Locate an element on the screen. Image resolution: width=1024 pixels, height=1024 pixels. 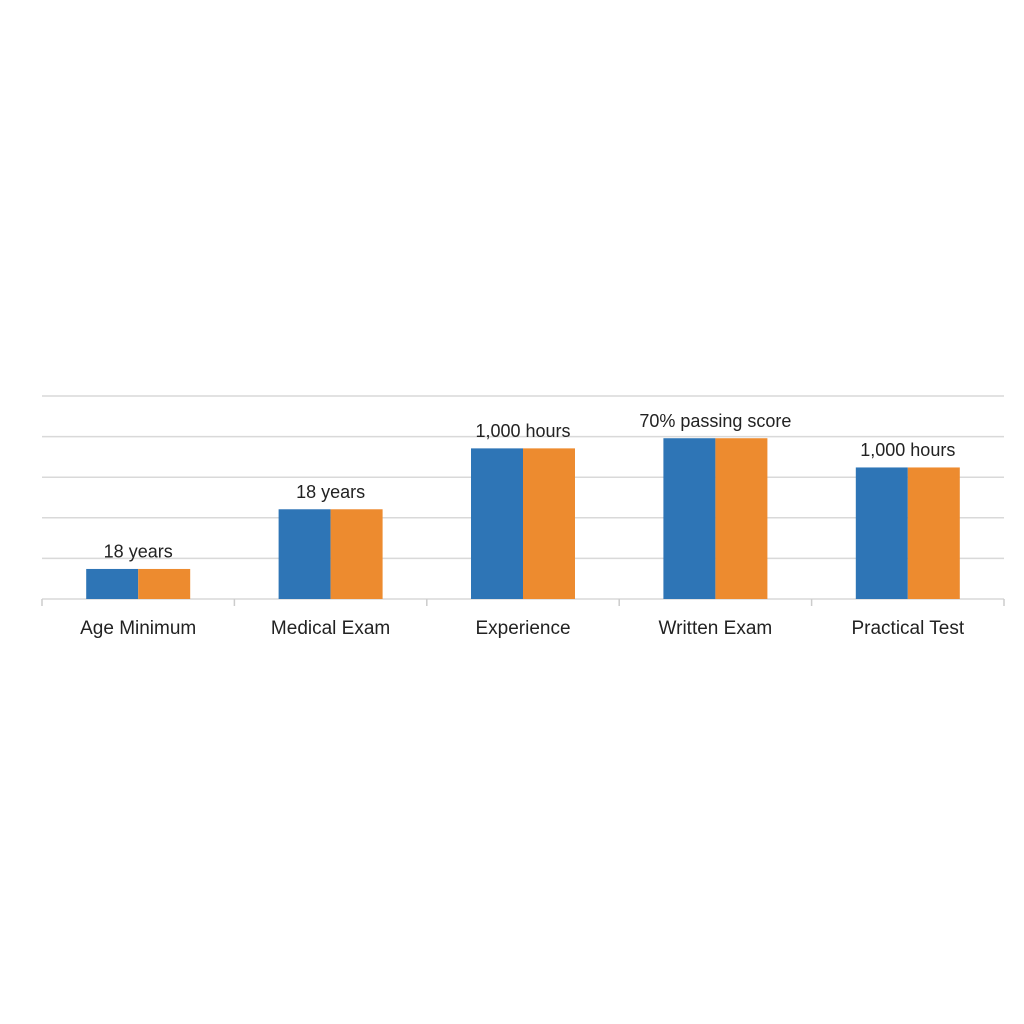
x-tick-label: Medical Exam is located at coordinates (330, 628).